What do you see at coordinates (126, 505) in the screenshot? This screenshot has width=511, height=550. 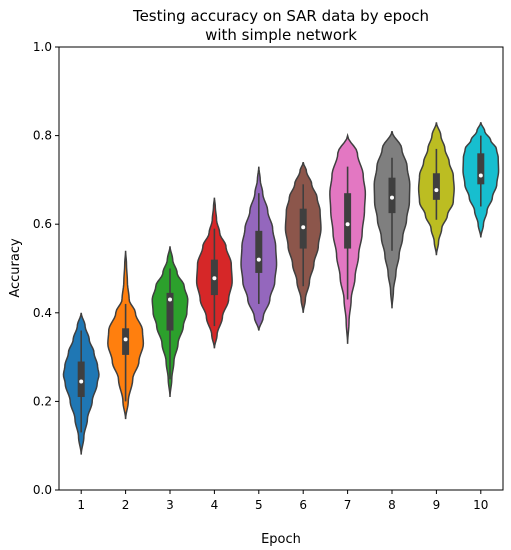 I see `x-tick-label: 2` at bounding box center [126, 505].